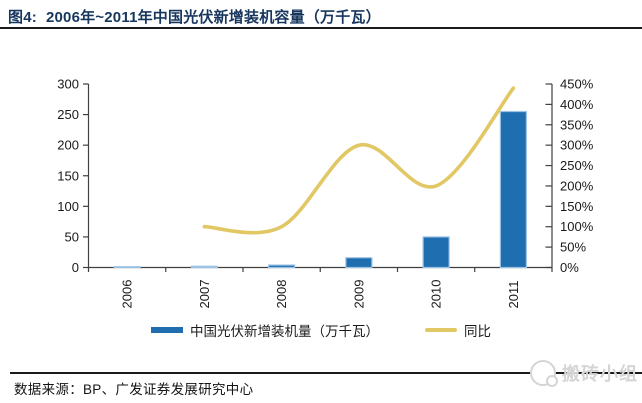 The width and height of the screenshot is (642, 403). Describe the element at coordinates (577, 145) in the screenshot. I see `right-axis-tick-label: 300%` at that location.